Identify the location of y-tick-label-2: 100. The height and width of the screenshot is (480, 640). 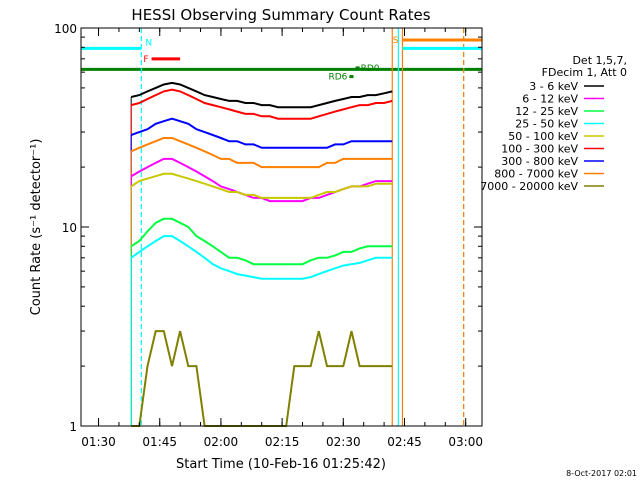
(65, 29).